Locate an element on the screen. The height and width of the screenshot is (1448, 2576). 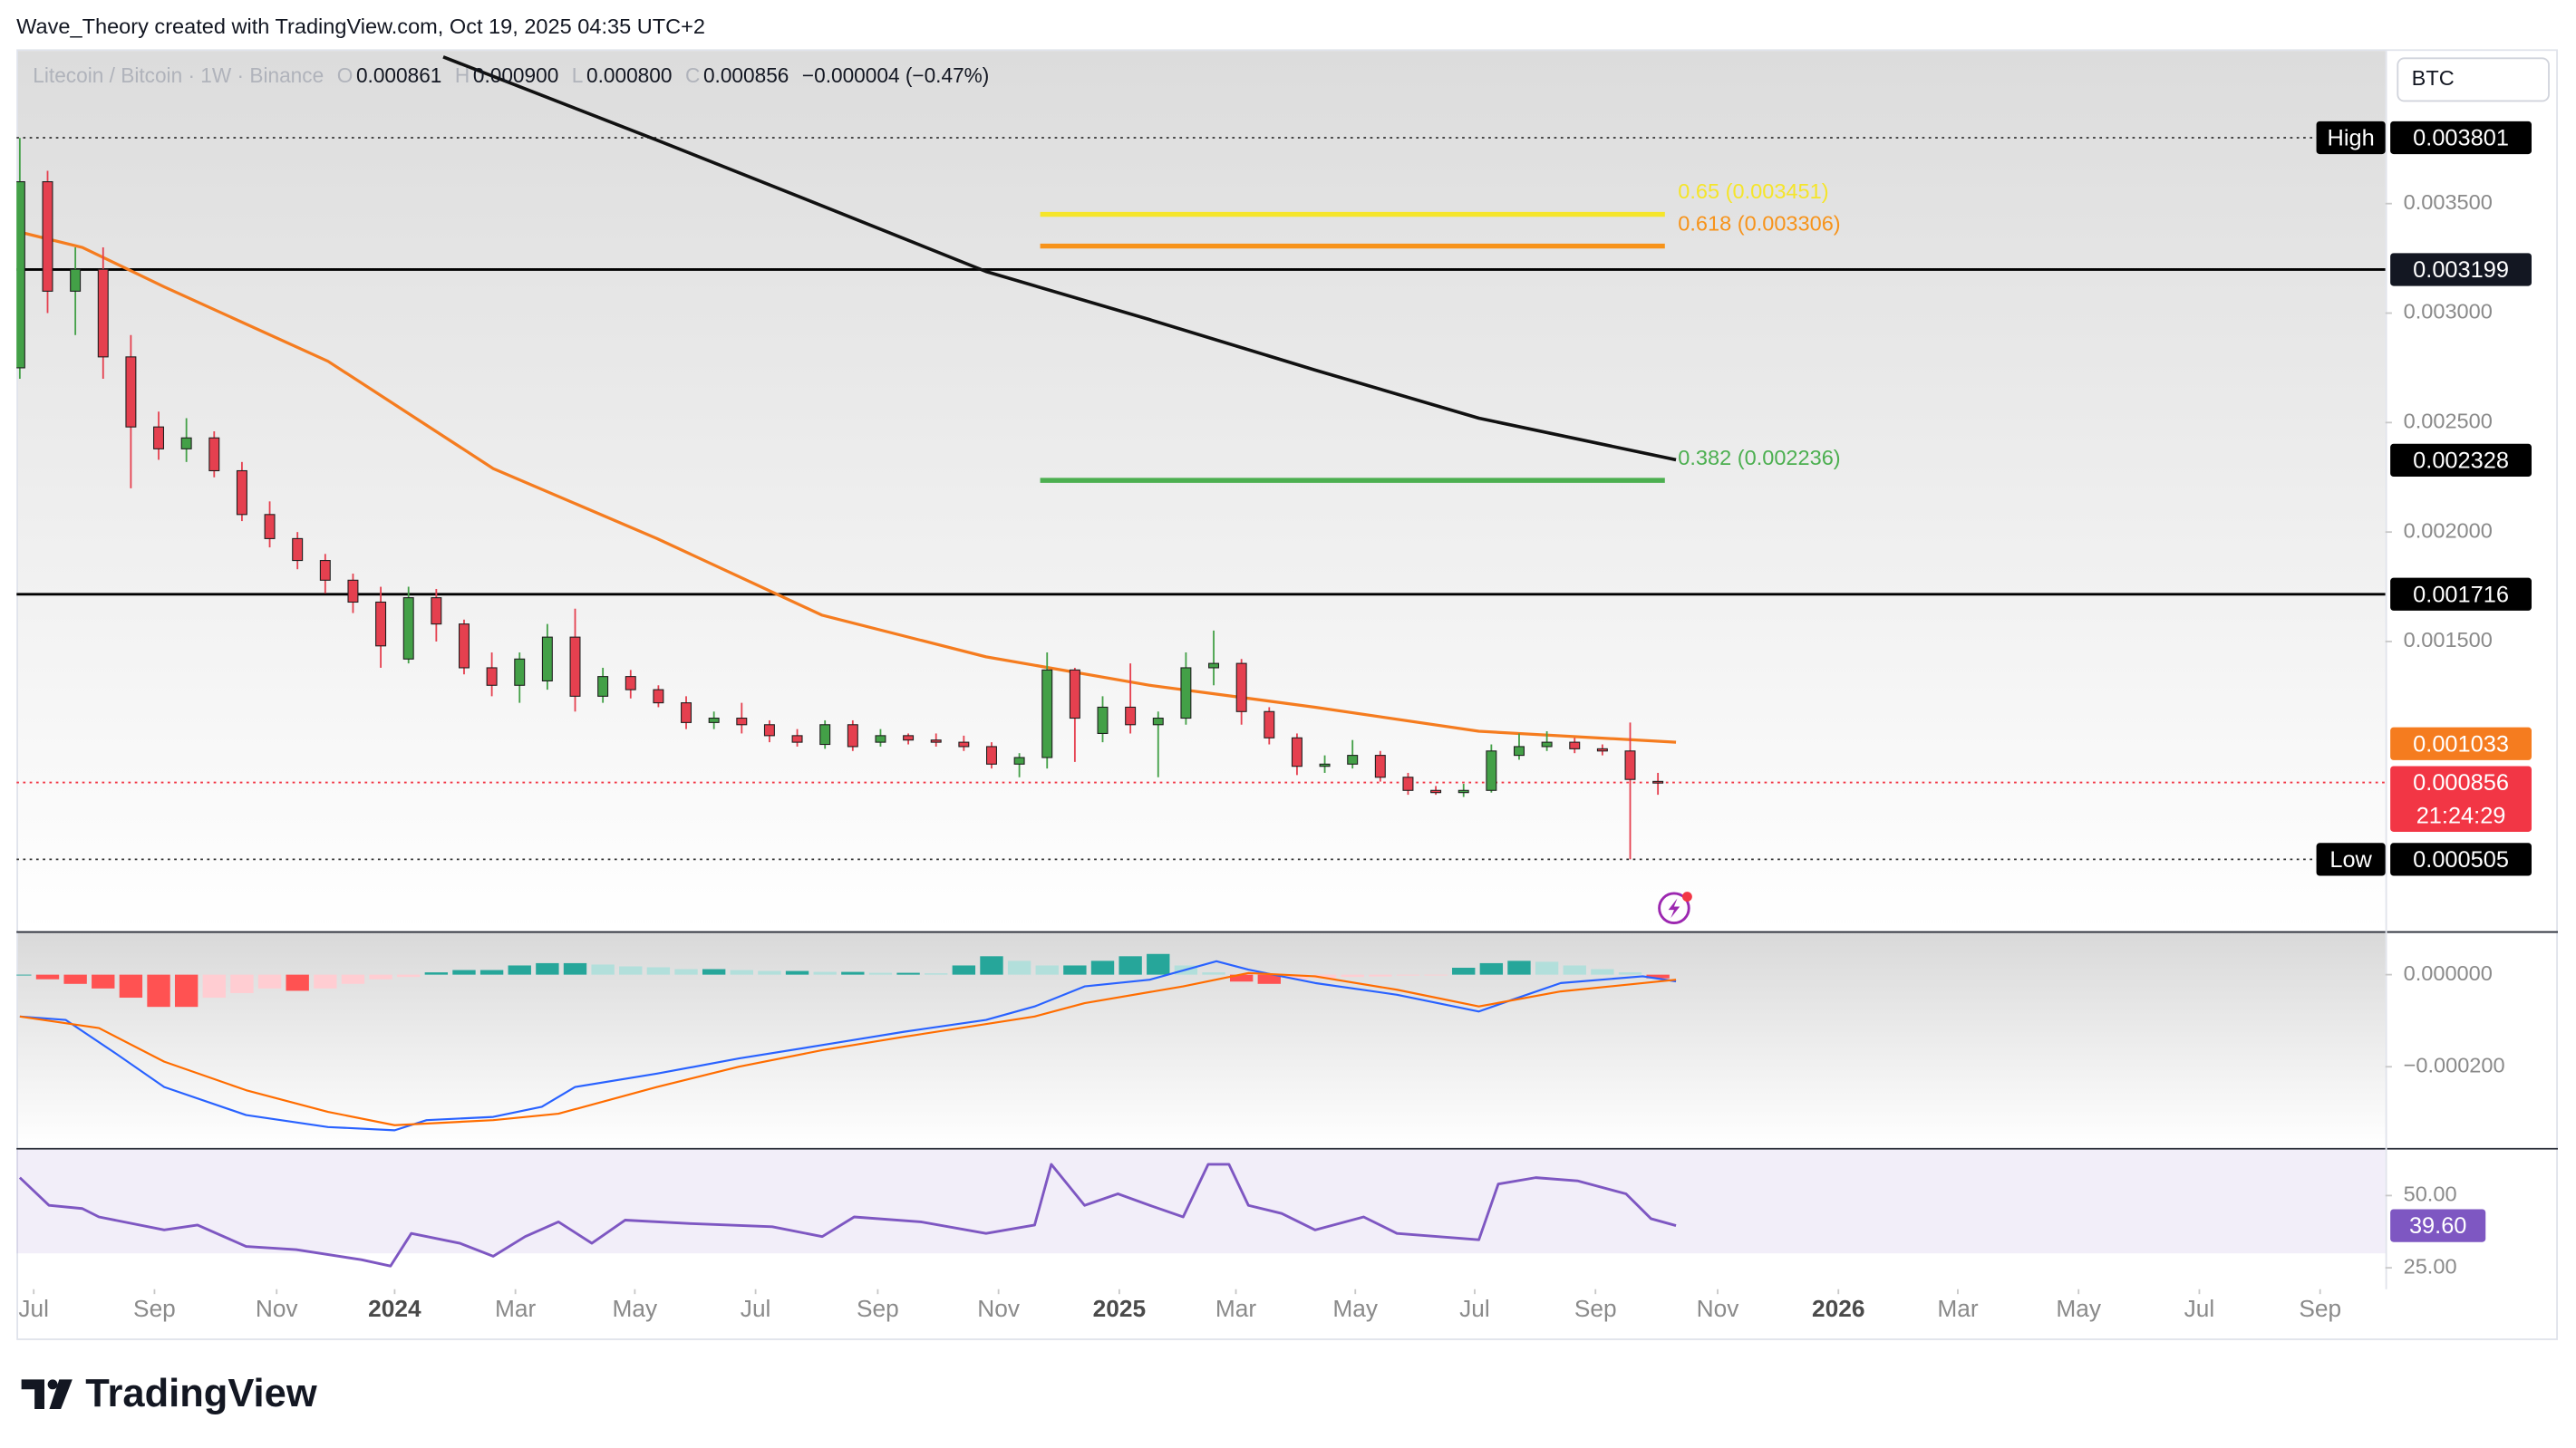
price-tag: Low is located at coordinates (2350, 860).